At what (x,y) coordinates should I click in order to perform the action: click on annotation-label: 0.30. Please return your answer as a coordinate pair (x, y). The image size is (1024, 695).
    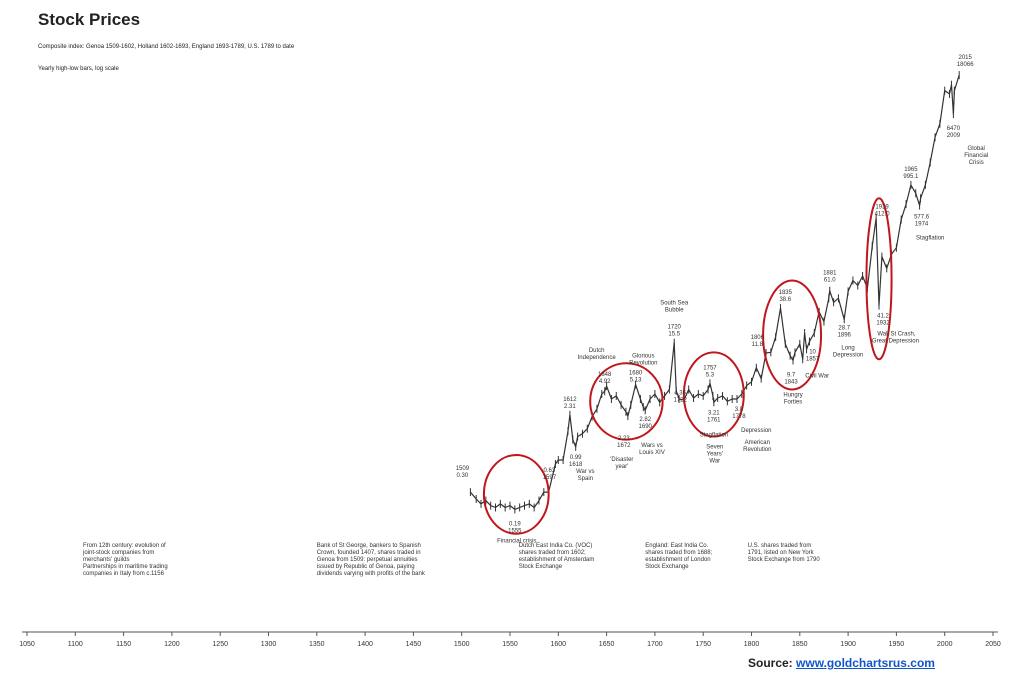
    Looking at the image, I should click on (463, 476).